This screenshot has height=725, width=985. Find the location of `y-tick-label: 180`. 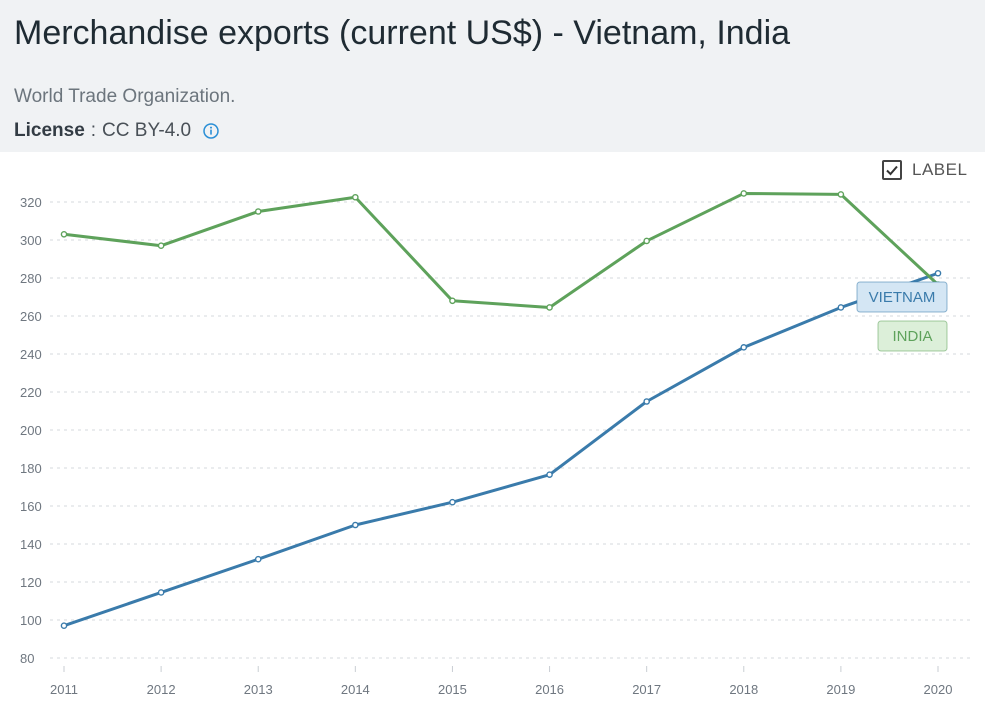

y-tick-label: 180 is located at coordinates (31, 468).